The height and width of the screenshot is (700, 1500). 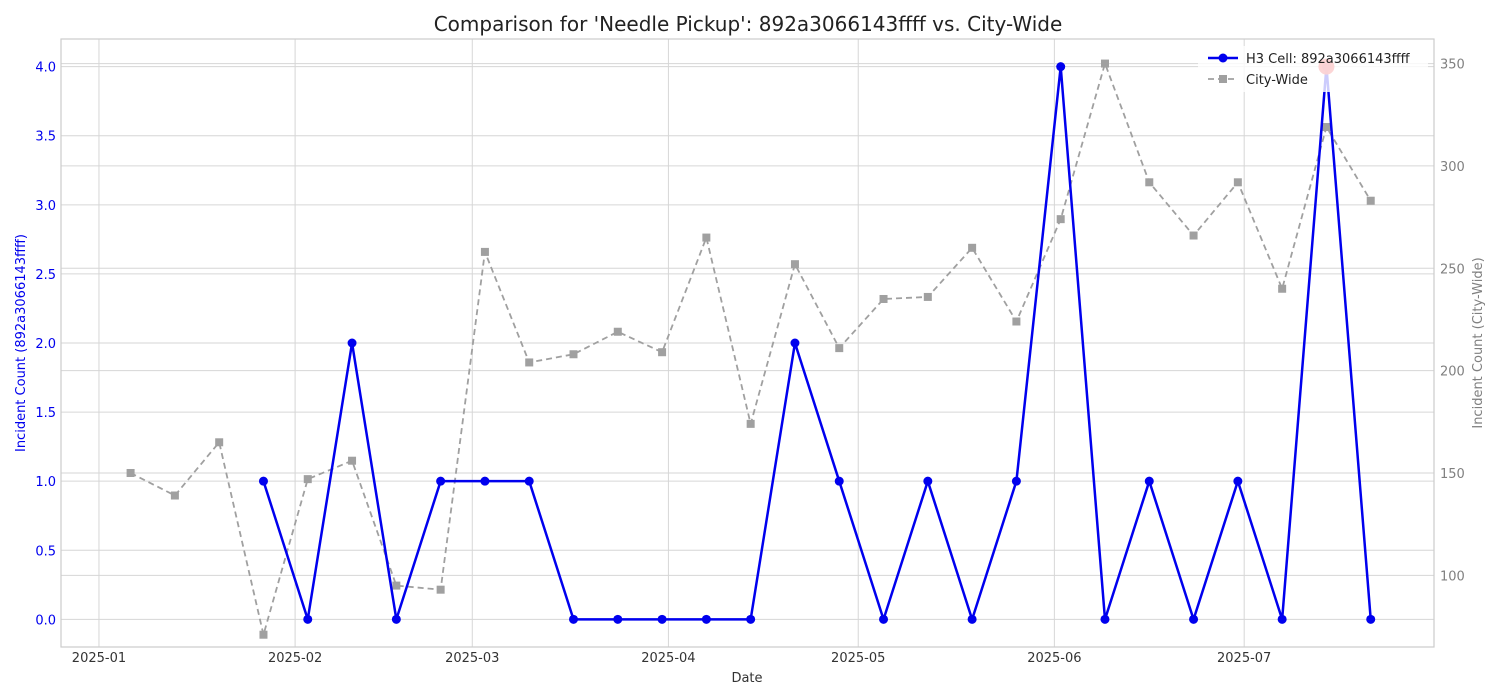 I want to click on right-y-tick-label: 200, so click(x=1452, y=372).